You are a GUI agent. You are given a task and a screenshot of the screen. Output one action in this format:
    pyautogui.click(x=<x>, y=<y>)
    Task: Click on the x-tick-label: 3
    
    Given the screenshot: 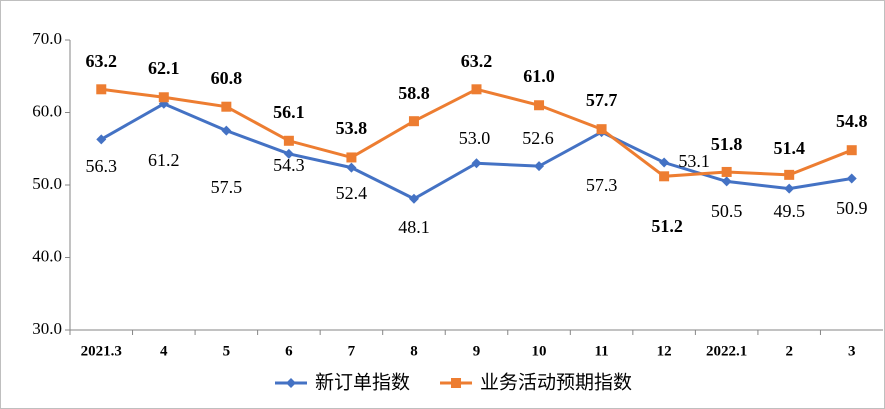 What is the action you would take?
    pyautogui.click(x=852, y=351)
    